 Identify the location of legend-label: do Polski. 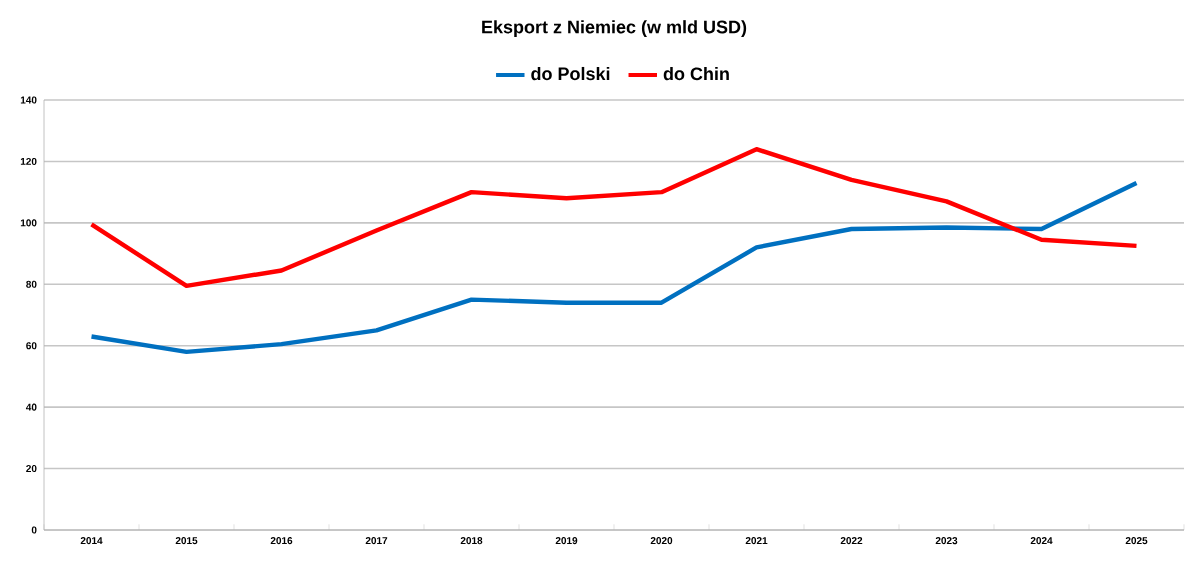
(570, 73).